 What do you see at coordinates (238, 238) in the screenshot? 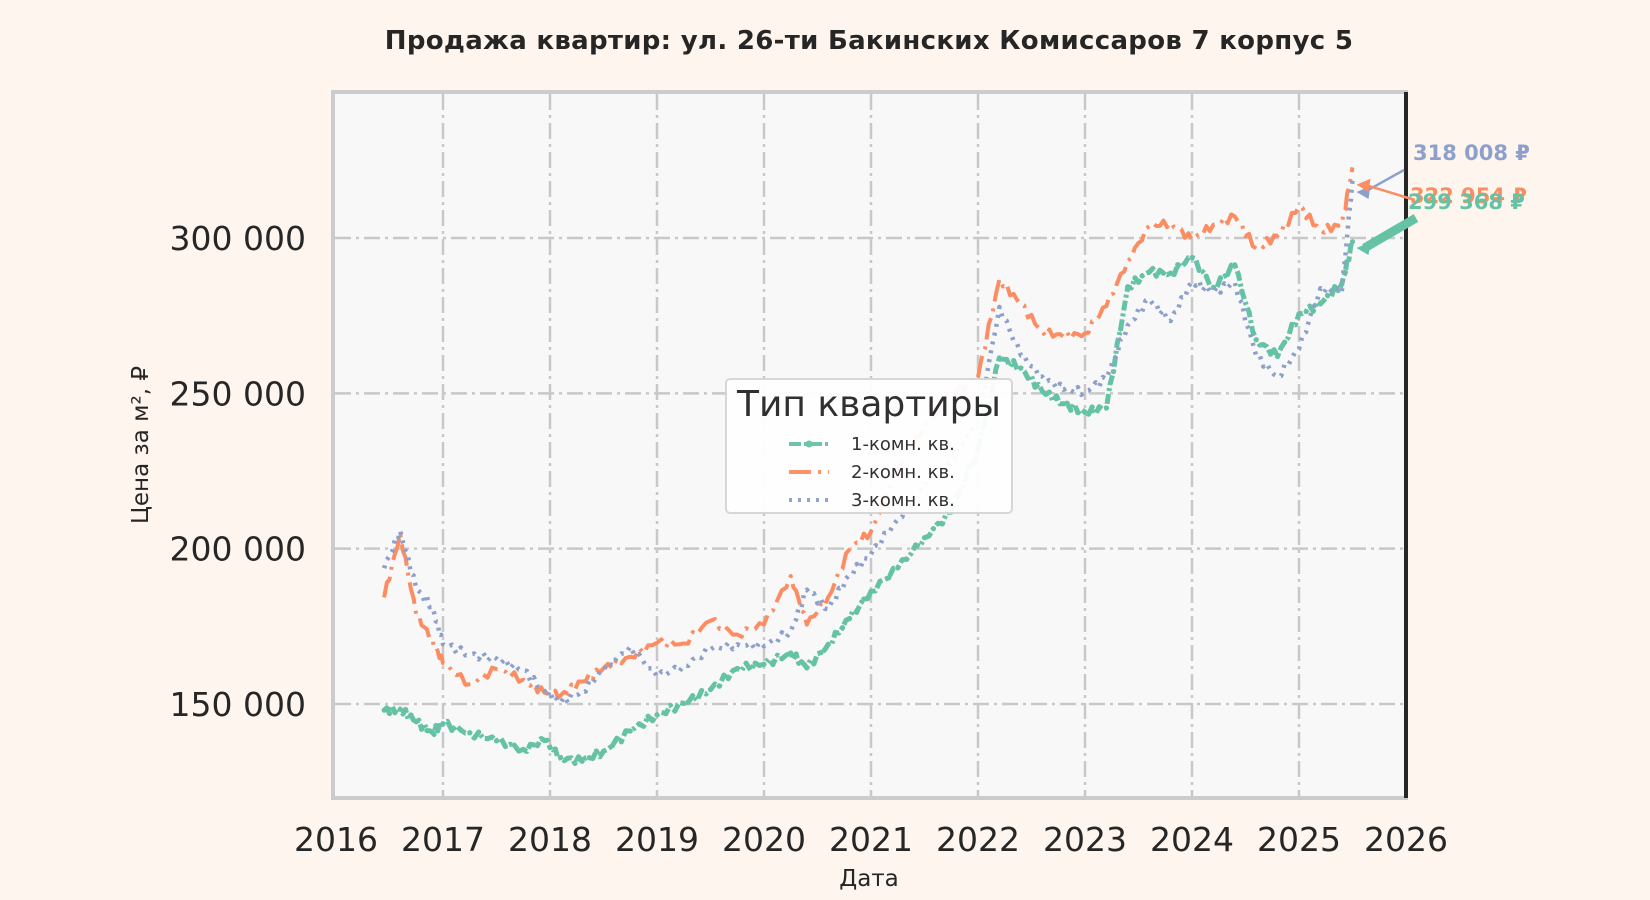
I see `y-tick-label: 300 000` at bounding box center [238, 238].